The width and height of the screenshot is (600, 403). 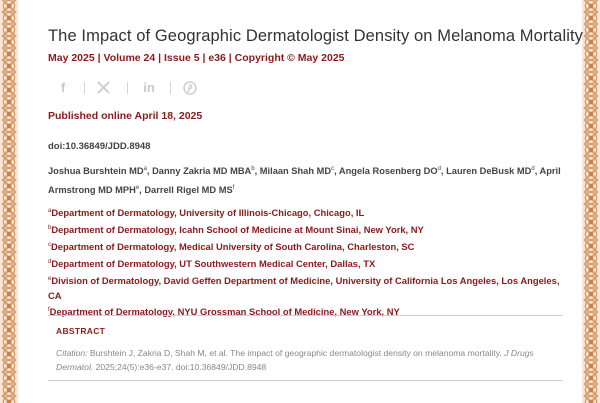 What do you see at coordinates (591, 201) in the screenshot?
I see `decorative-border-right` at bounding box center [591, 201].